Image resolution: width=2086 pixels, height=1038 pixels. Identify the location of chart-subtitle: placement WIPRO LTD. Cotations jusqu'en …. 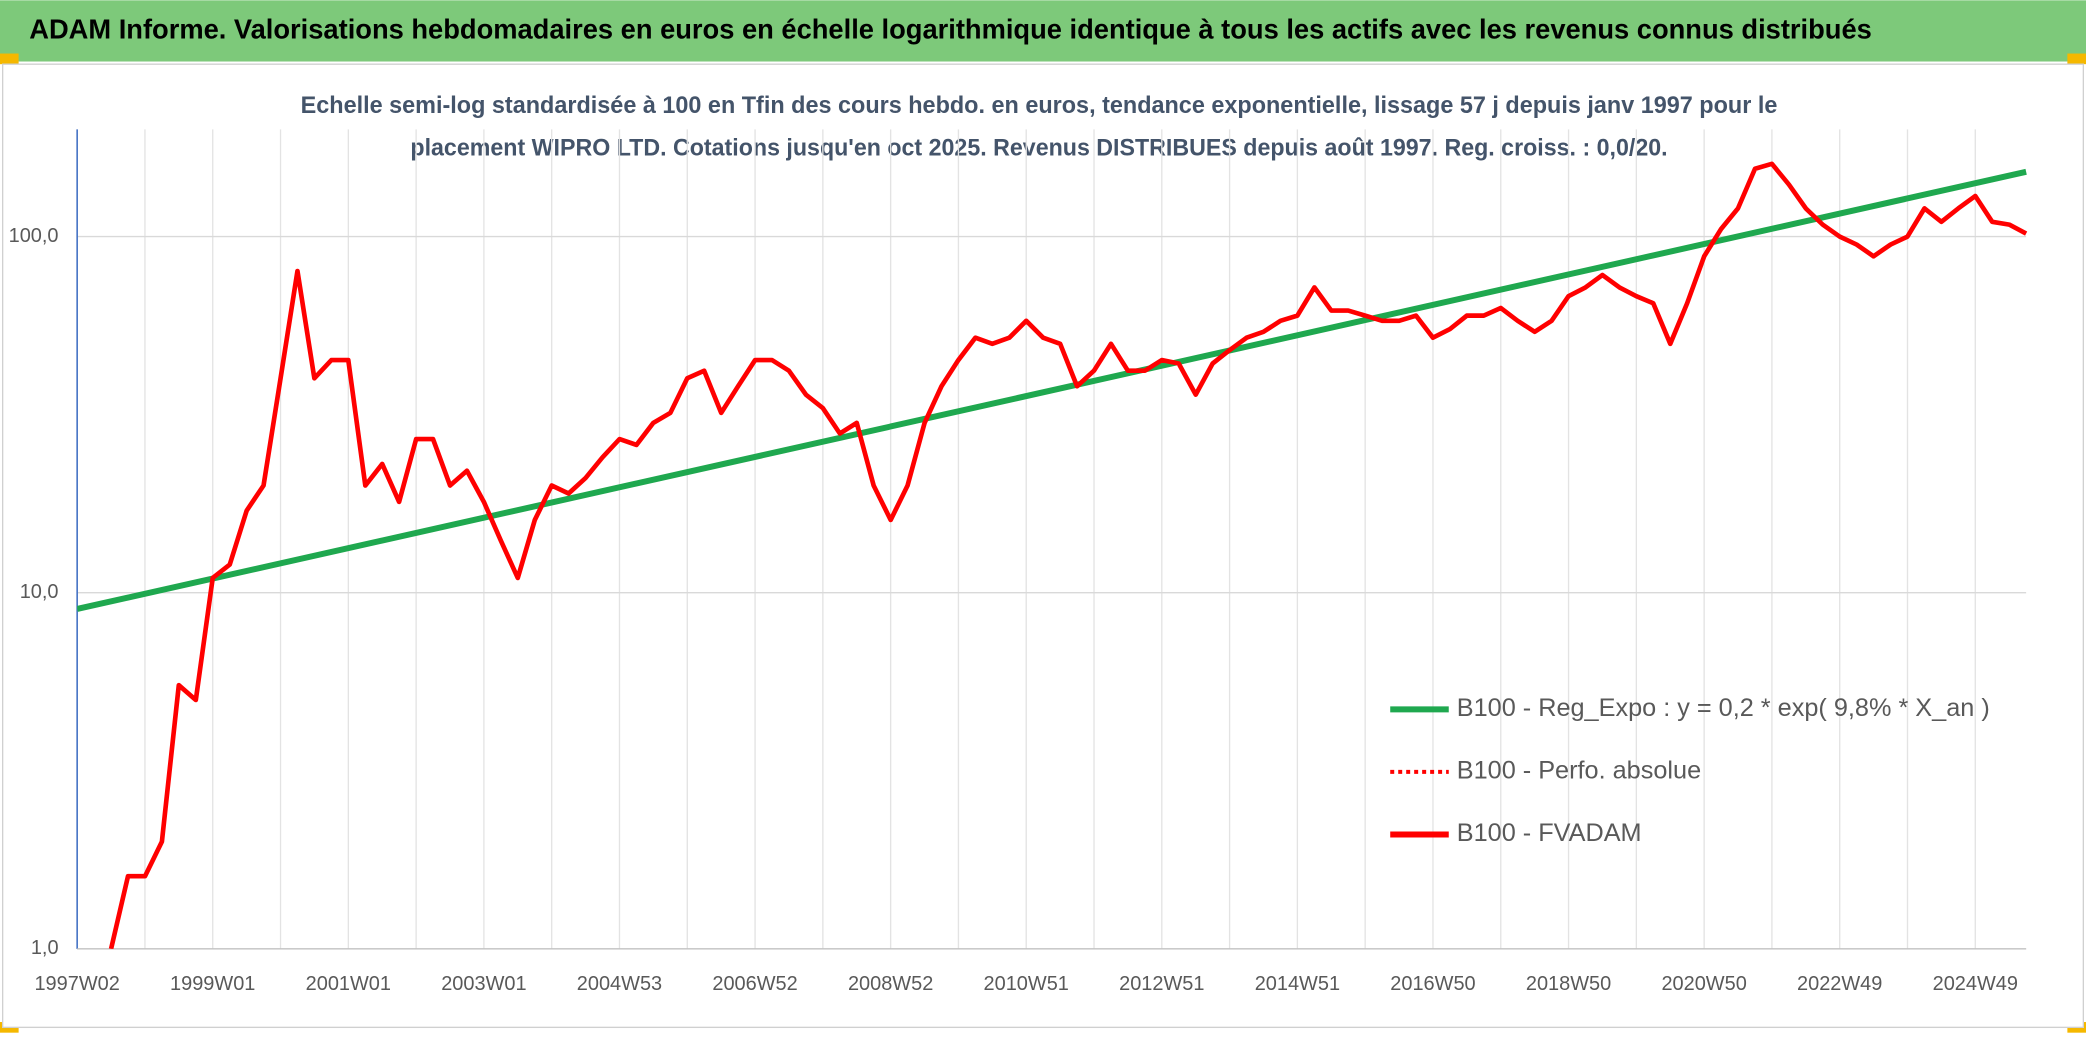
(1038, 148).